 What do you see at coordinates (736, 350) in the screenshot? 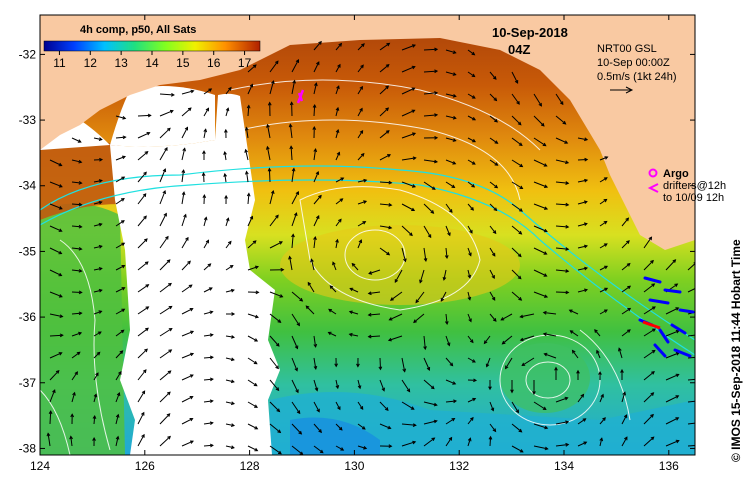
I see `imos-credit: © IMOS 15-Sep-2018 11:44 Hobart Time` at bounding box center [736, 350].